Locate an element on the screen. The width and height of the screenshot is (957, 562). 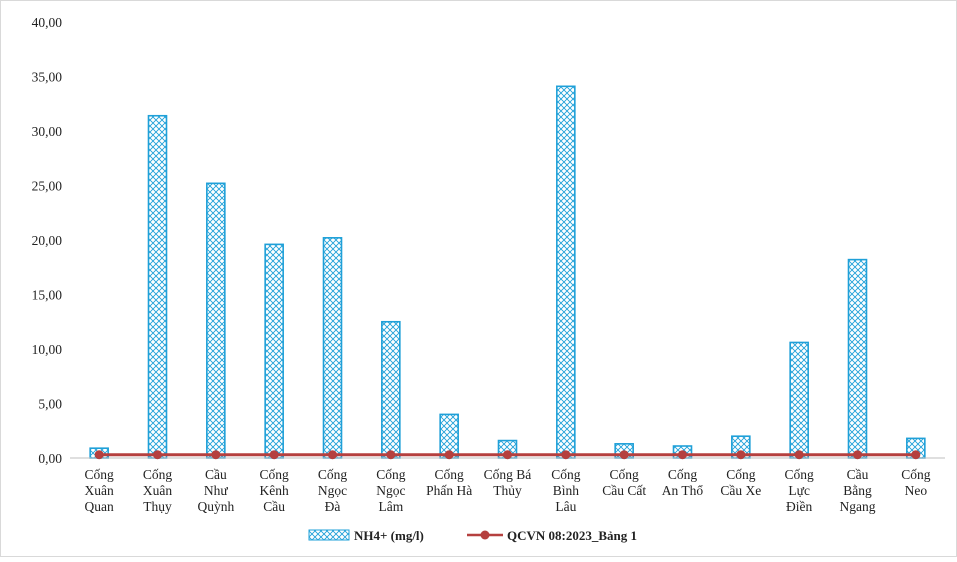
legend-bar-swatch is located at coordinates (329, 535).